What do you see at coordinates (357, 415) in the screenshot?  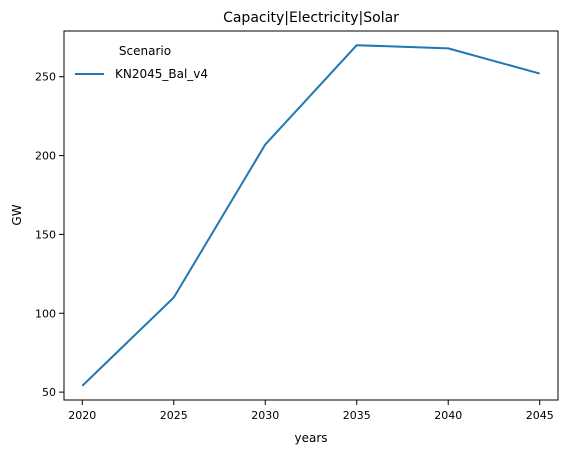 I see `x-tick-label-2035: 2035` at bounding box center [357, 415].